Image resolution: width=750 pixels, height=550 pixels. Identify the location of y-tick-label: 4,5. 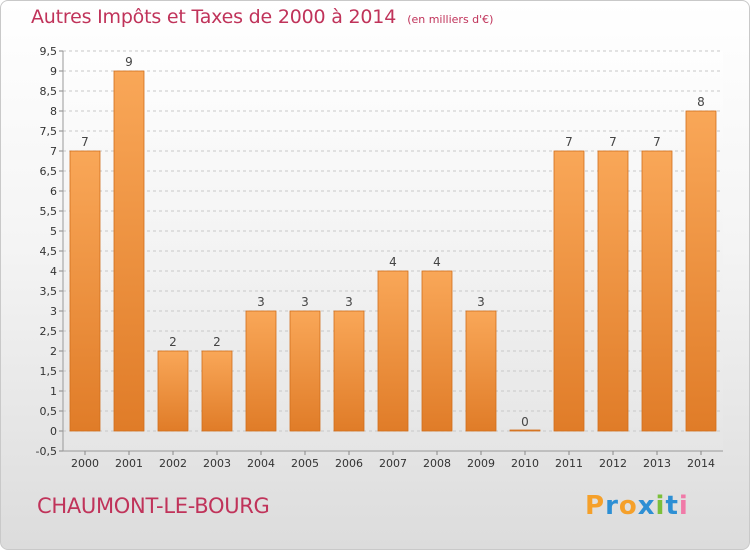
(49, 251).